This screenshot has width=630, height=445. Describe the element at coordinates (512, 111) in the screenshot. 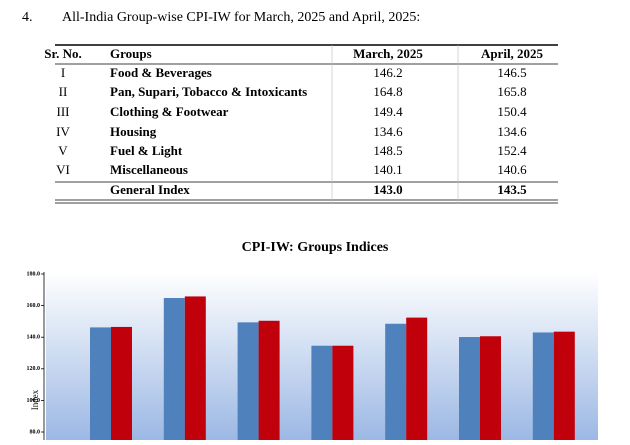

I see `table-cell: 150.4` at that location.